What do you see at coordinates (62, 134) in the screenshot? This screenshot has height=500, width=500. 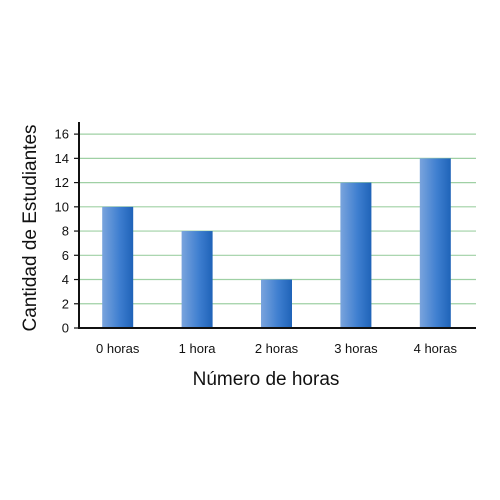 I see `y-tick-label-16: 16` at bounding box center [62, 134].